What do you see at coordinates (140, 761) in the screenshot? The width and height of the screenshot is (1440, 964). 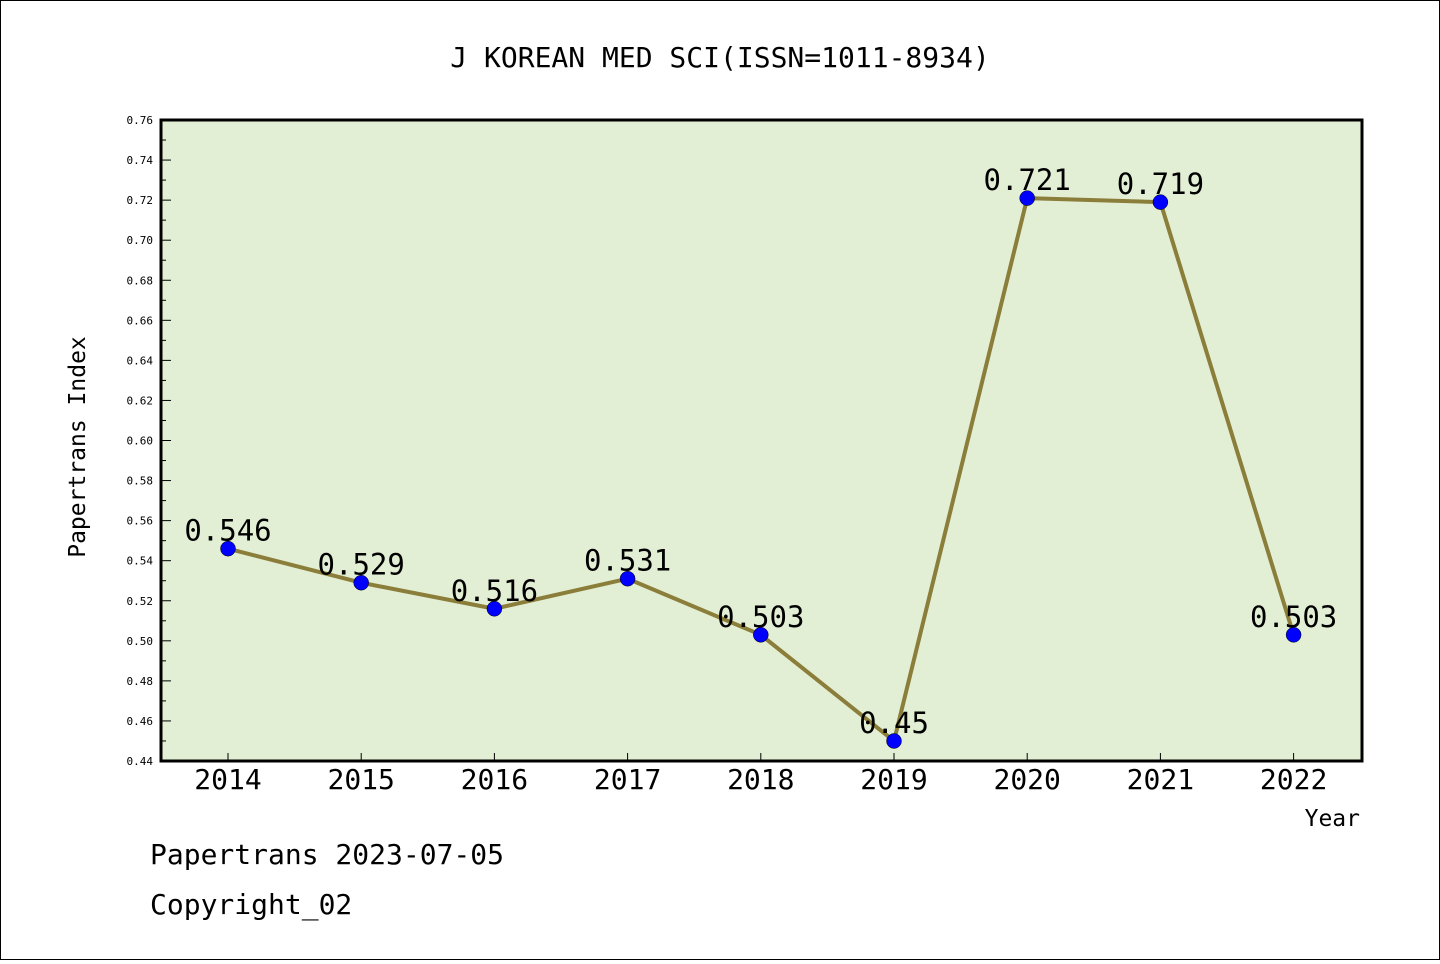 I see `y-tick-label: 0.44` at bounding box center [140, 761].